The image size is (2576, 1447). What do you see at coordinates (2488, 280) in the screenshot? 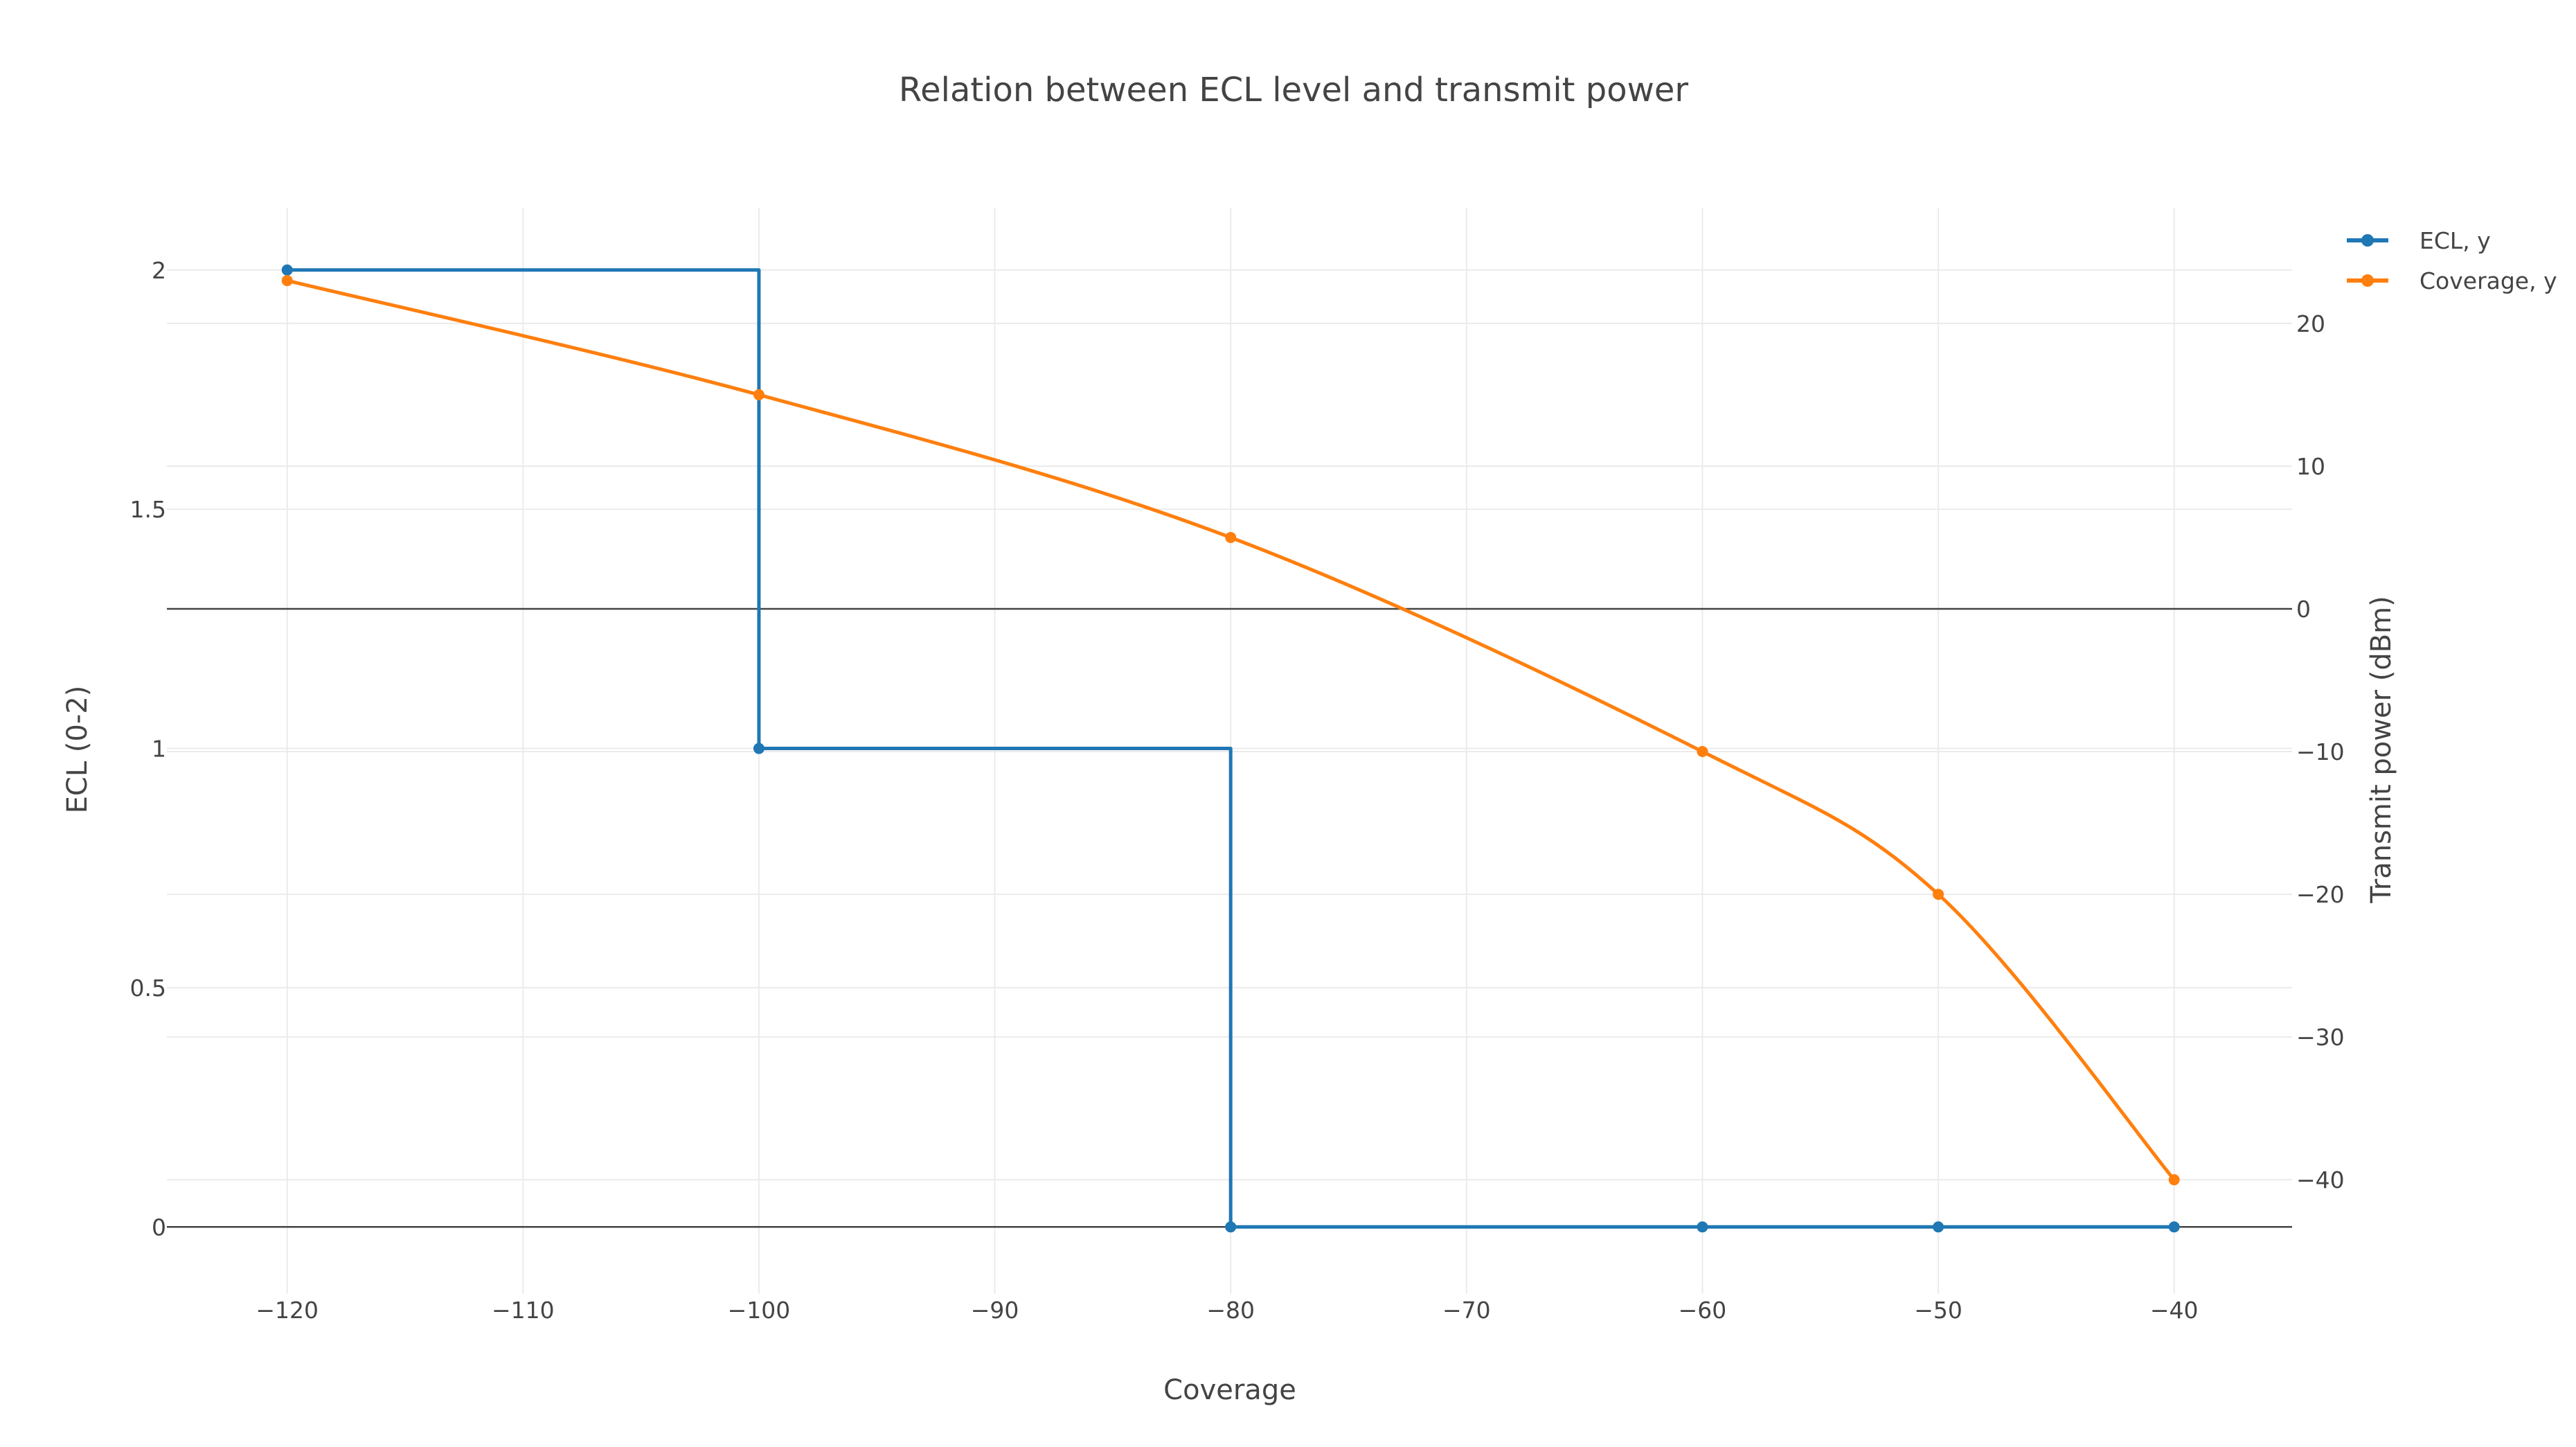
I see `legend-label: Coverage, y` at bounding box center [2488, 280].